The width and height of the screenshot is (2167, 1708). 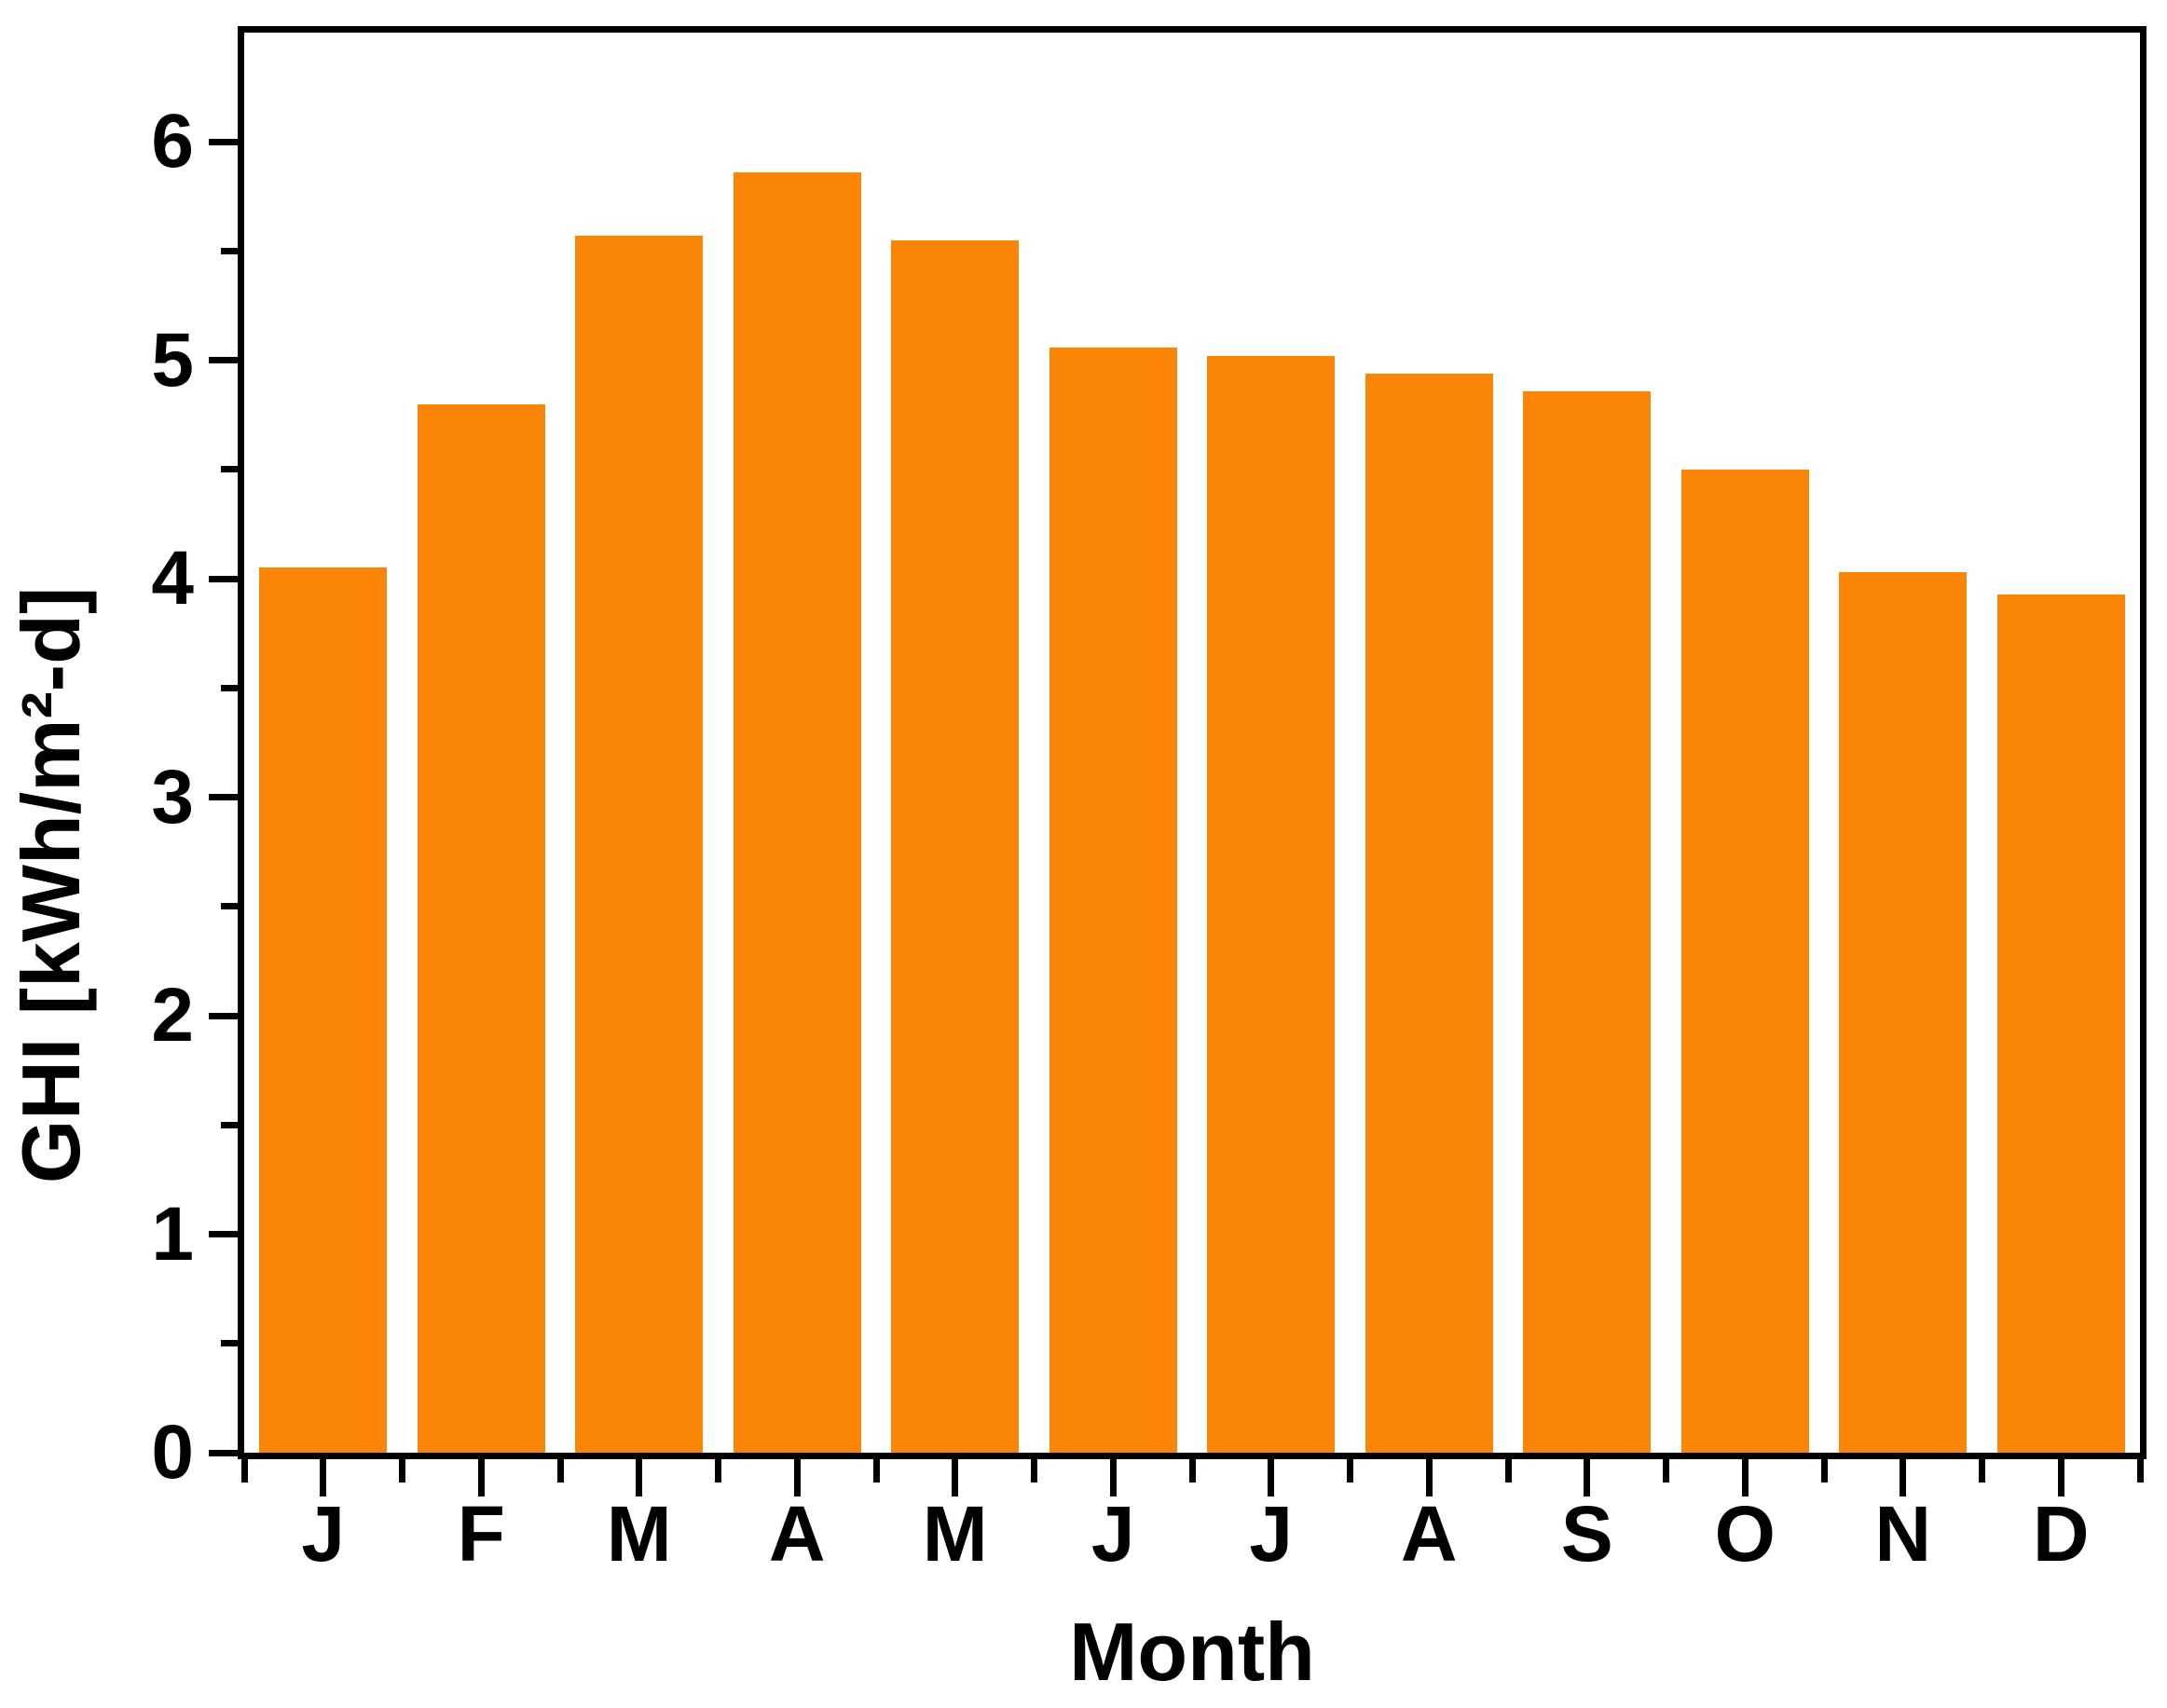 I want to click on y-tick-label: 2, so click(x=172, y=1016).